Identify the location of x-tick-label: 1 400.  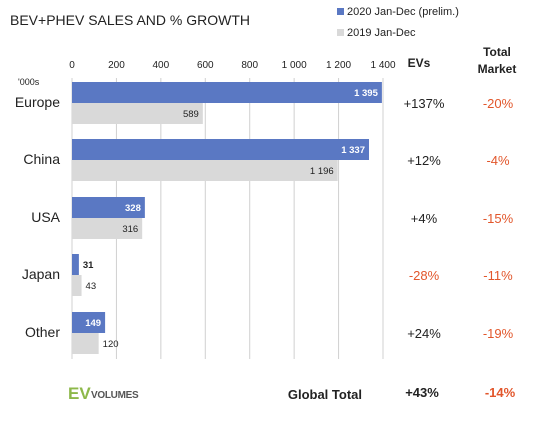
(382, 65).